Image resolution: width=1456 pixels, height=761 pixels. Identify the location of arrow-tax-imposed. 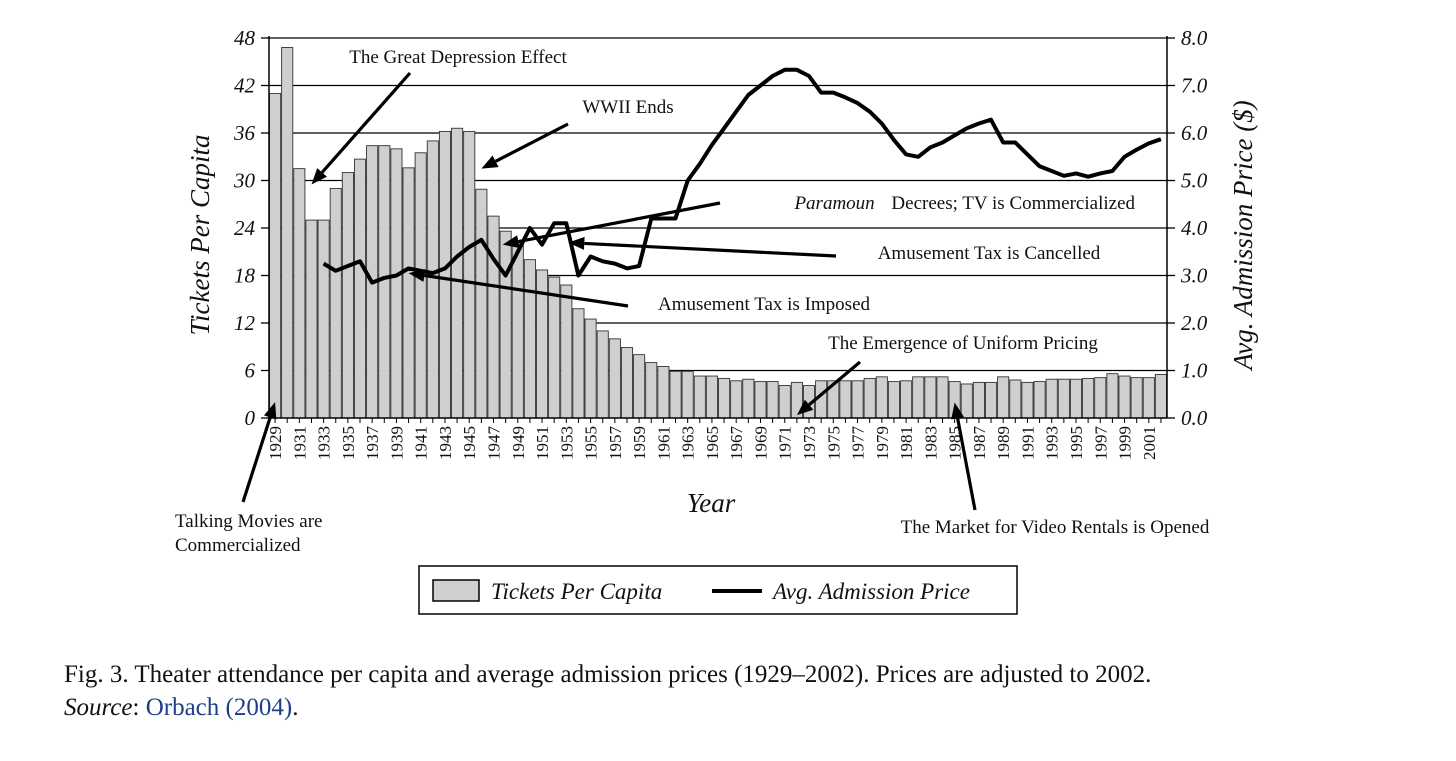
(518, 288).